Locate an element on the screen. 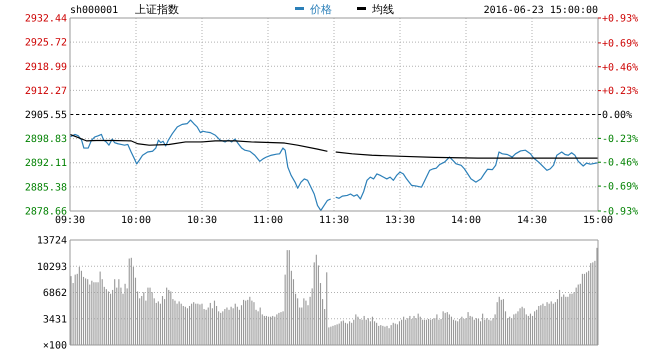 The height and width of the screenshot is (360, 660). text: -0.69% is located at coordinates (620, 187).